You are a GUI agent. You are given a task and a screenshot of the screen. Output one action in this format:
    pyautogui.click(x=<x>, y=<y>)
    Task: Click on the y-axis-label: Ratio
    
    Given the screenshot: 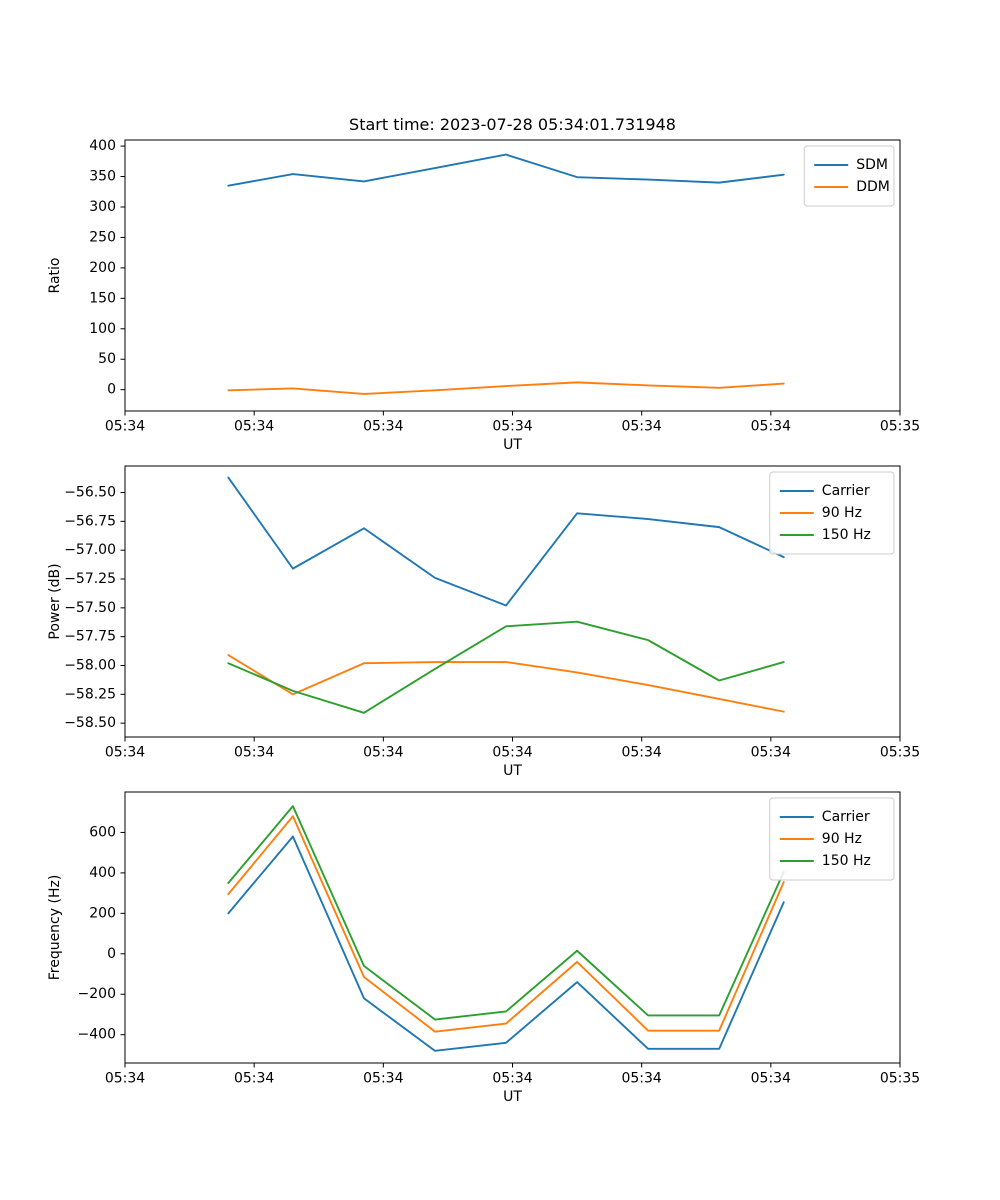 What is the action you would take?
    pyautogui.click(x=55, y=276)
    